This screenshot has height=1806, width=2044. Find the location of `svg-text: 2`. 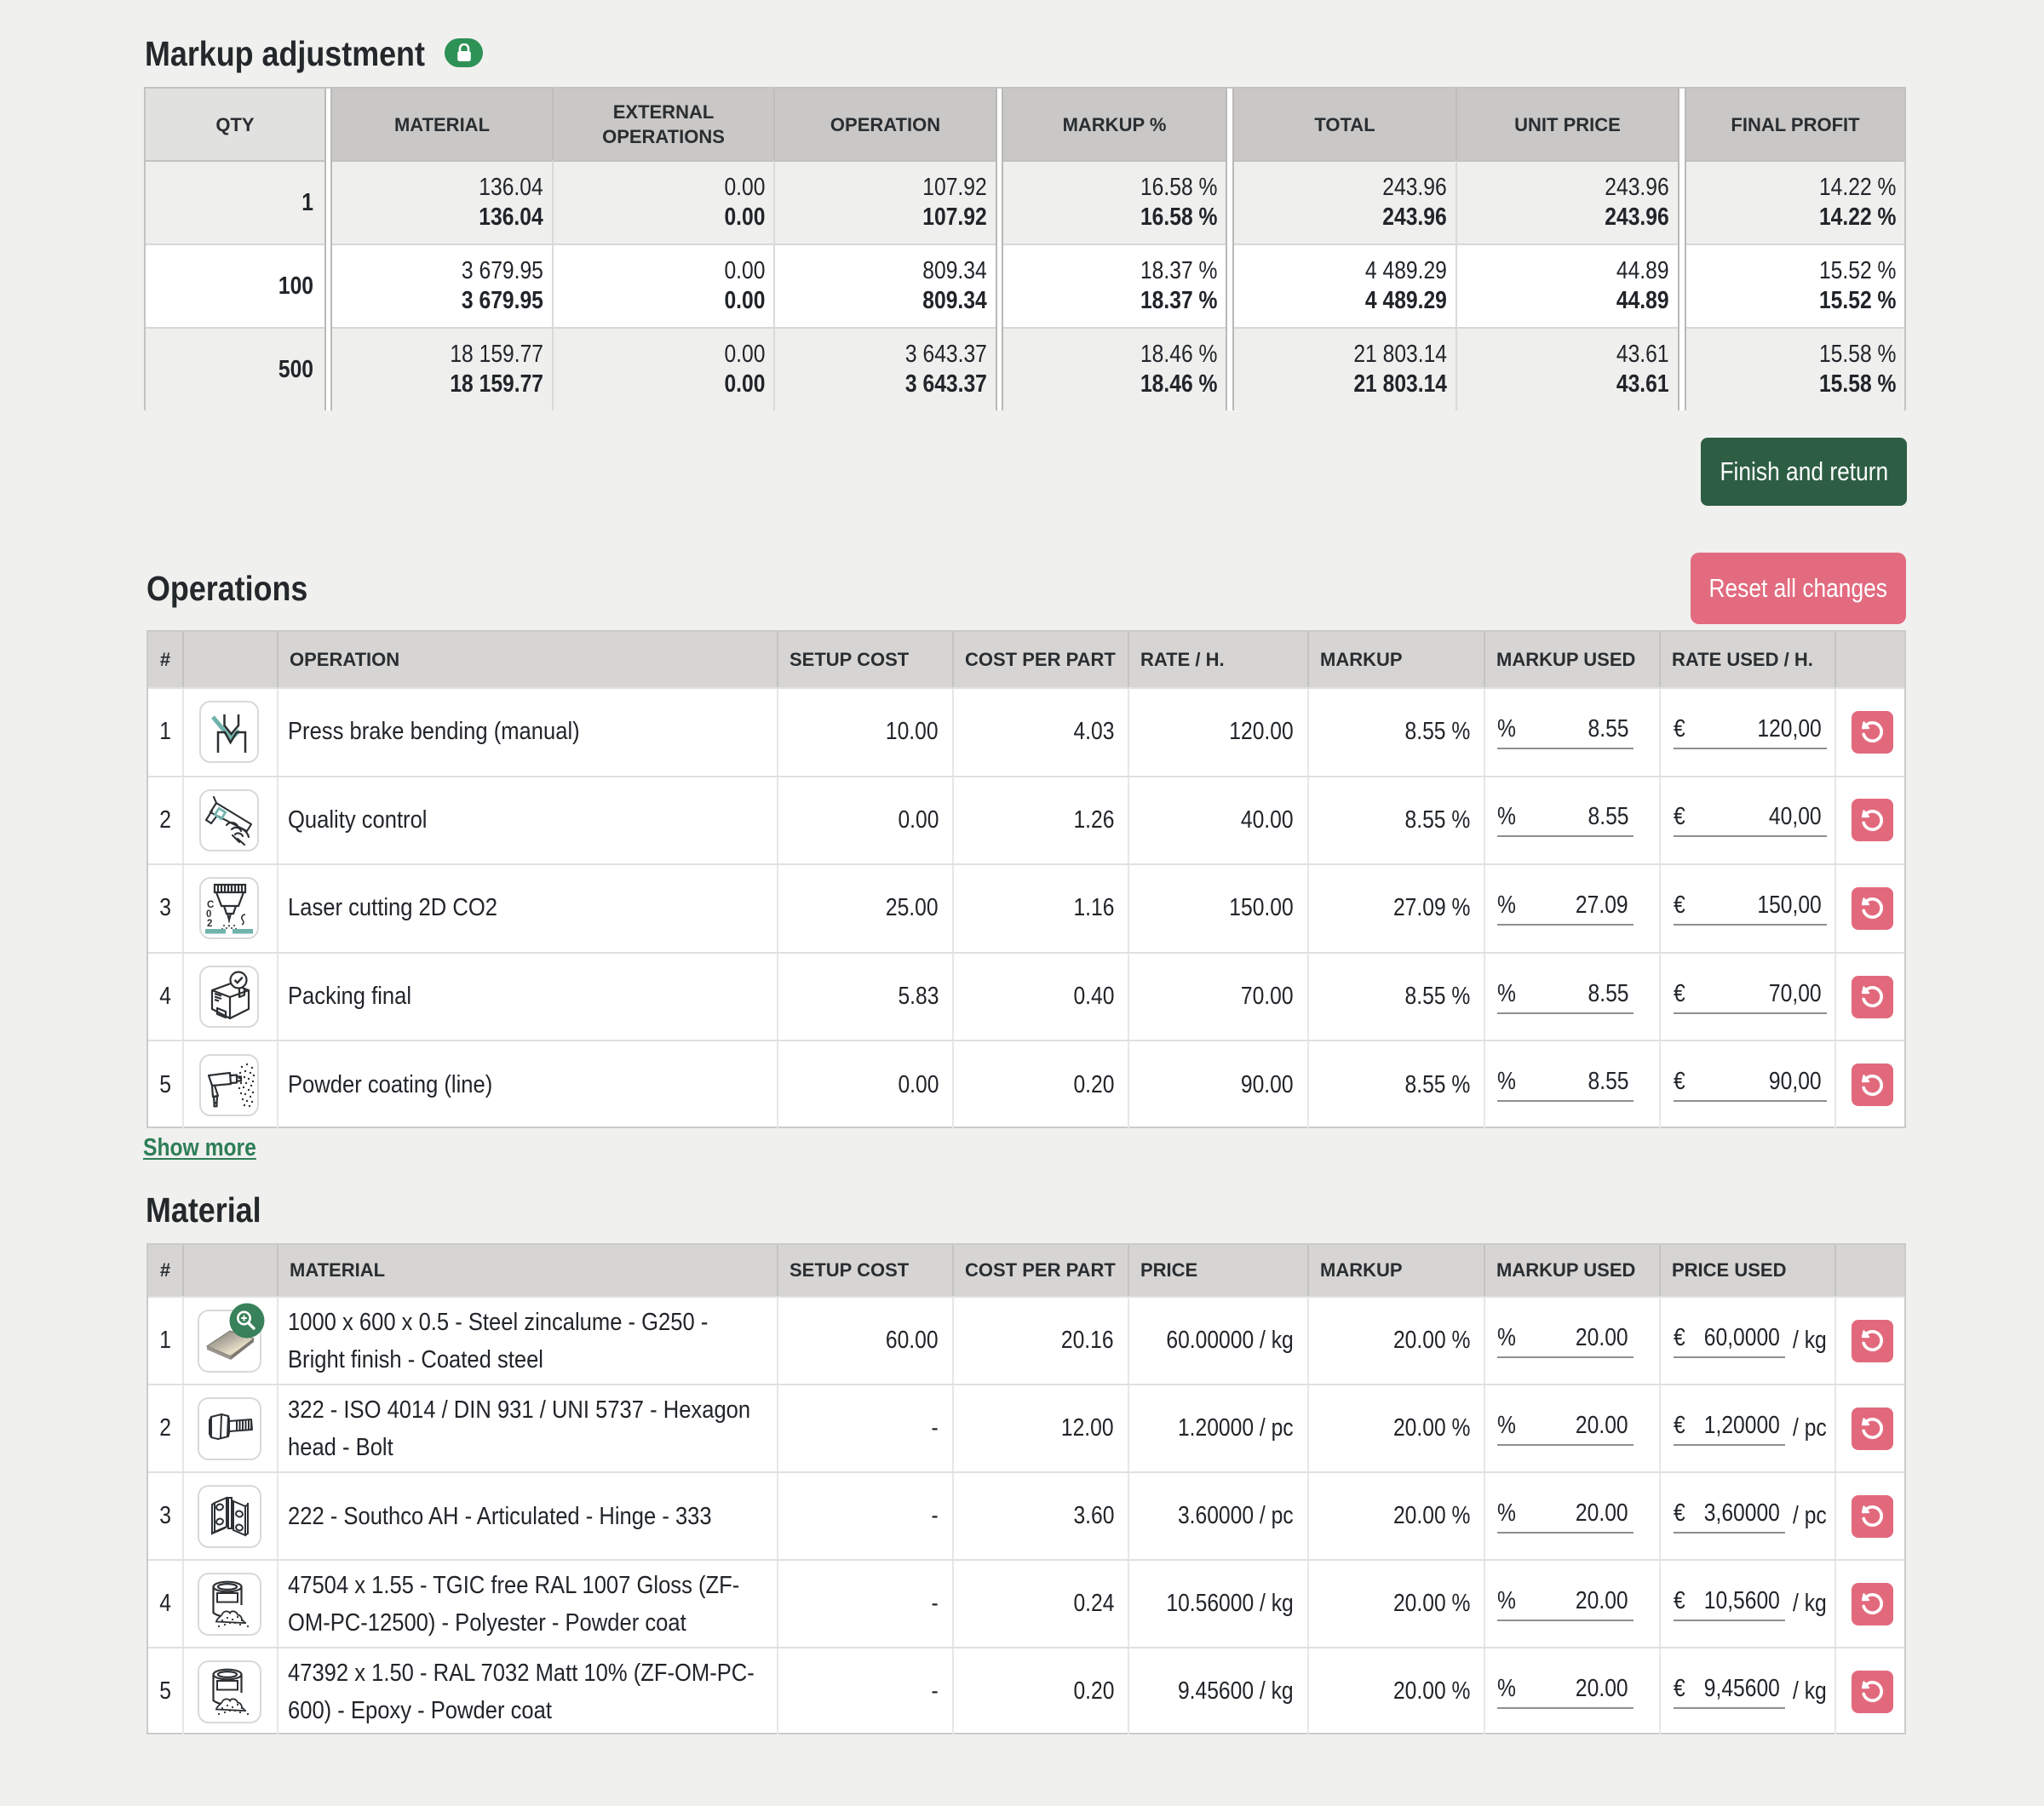

svg-text: 2 is located at coordinates (209, 924).